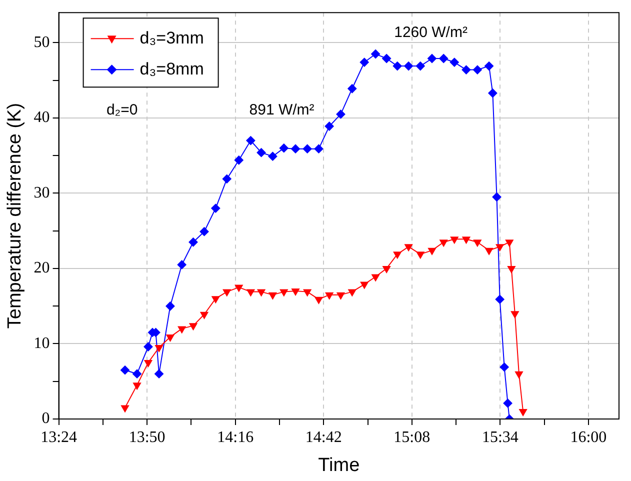  I want to click on y-tick-label: 20, so click(42, 268).